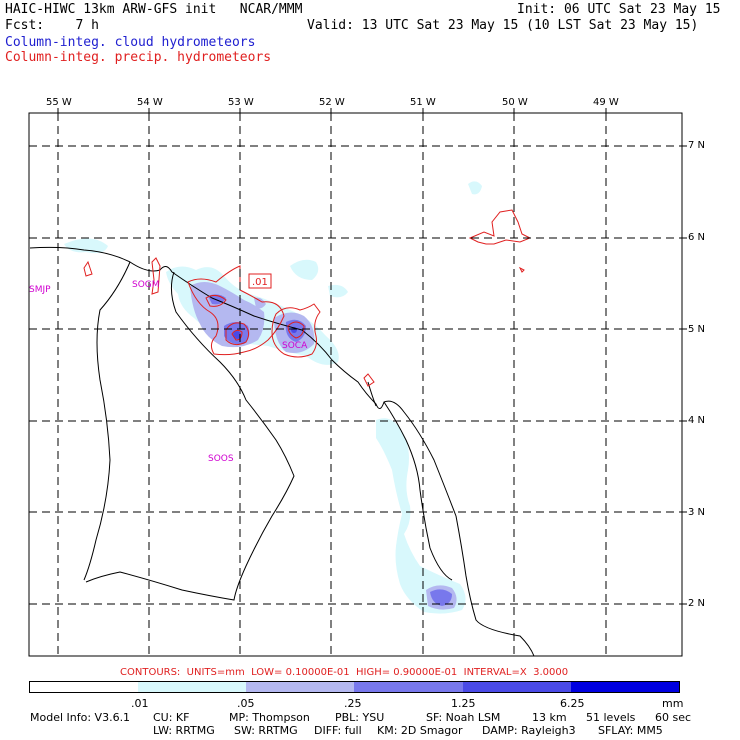 The width and height of the screenshot is (740, 740). Describe the element at coordinates (673, 717) in the screenshot. I see `footer-dt: 60 sec` at that location.